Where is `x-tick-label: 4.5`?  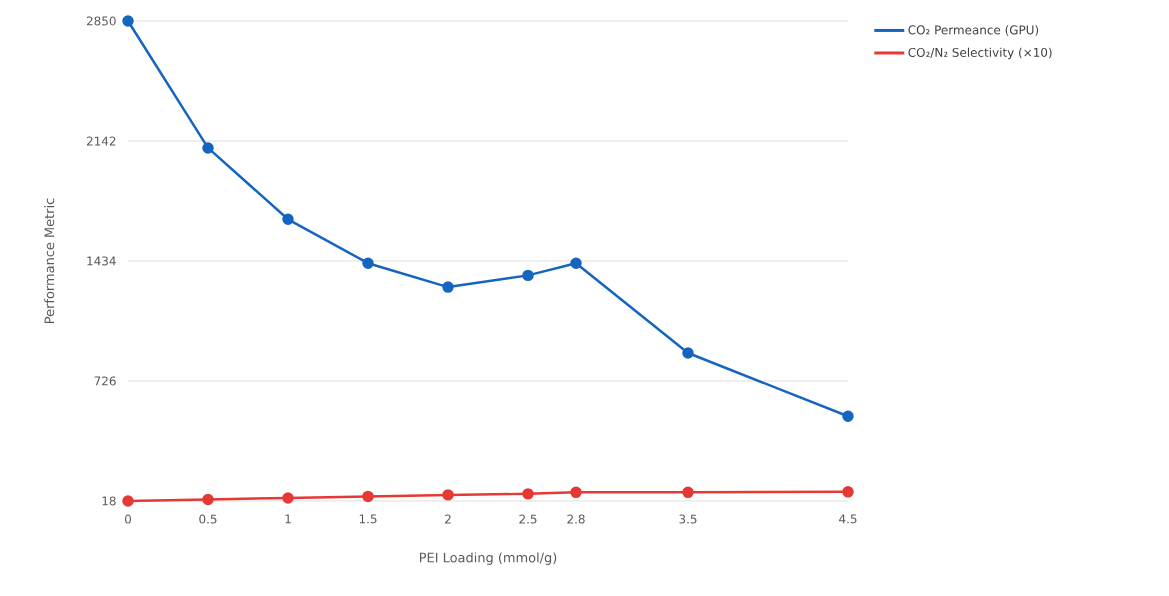
x-tick-label: 4.5 is located at coordinates (848, 519).